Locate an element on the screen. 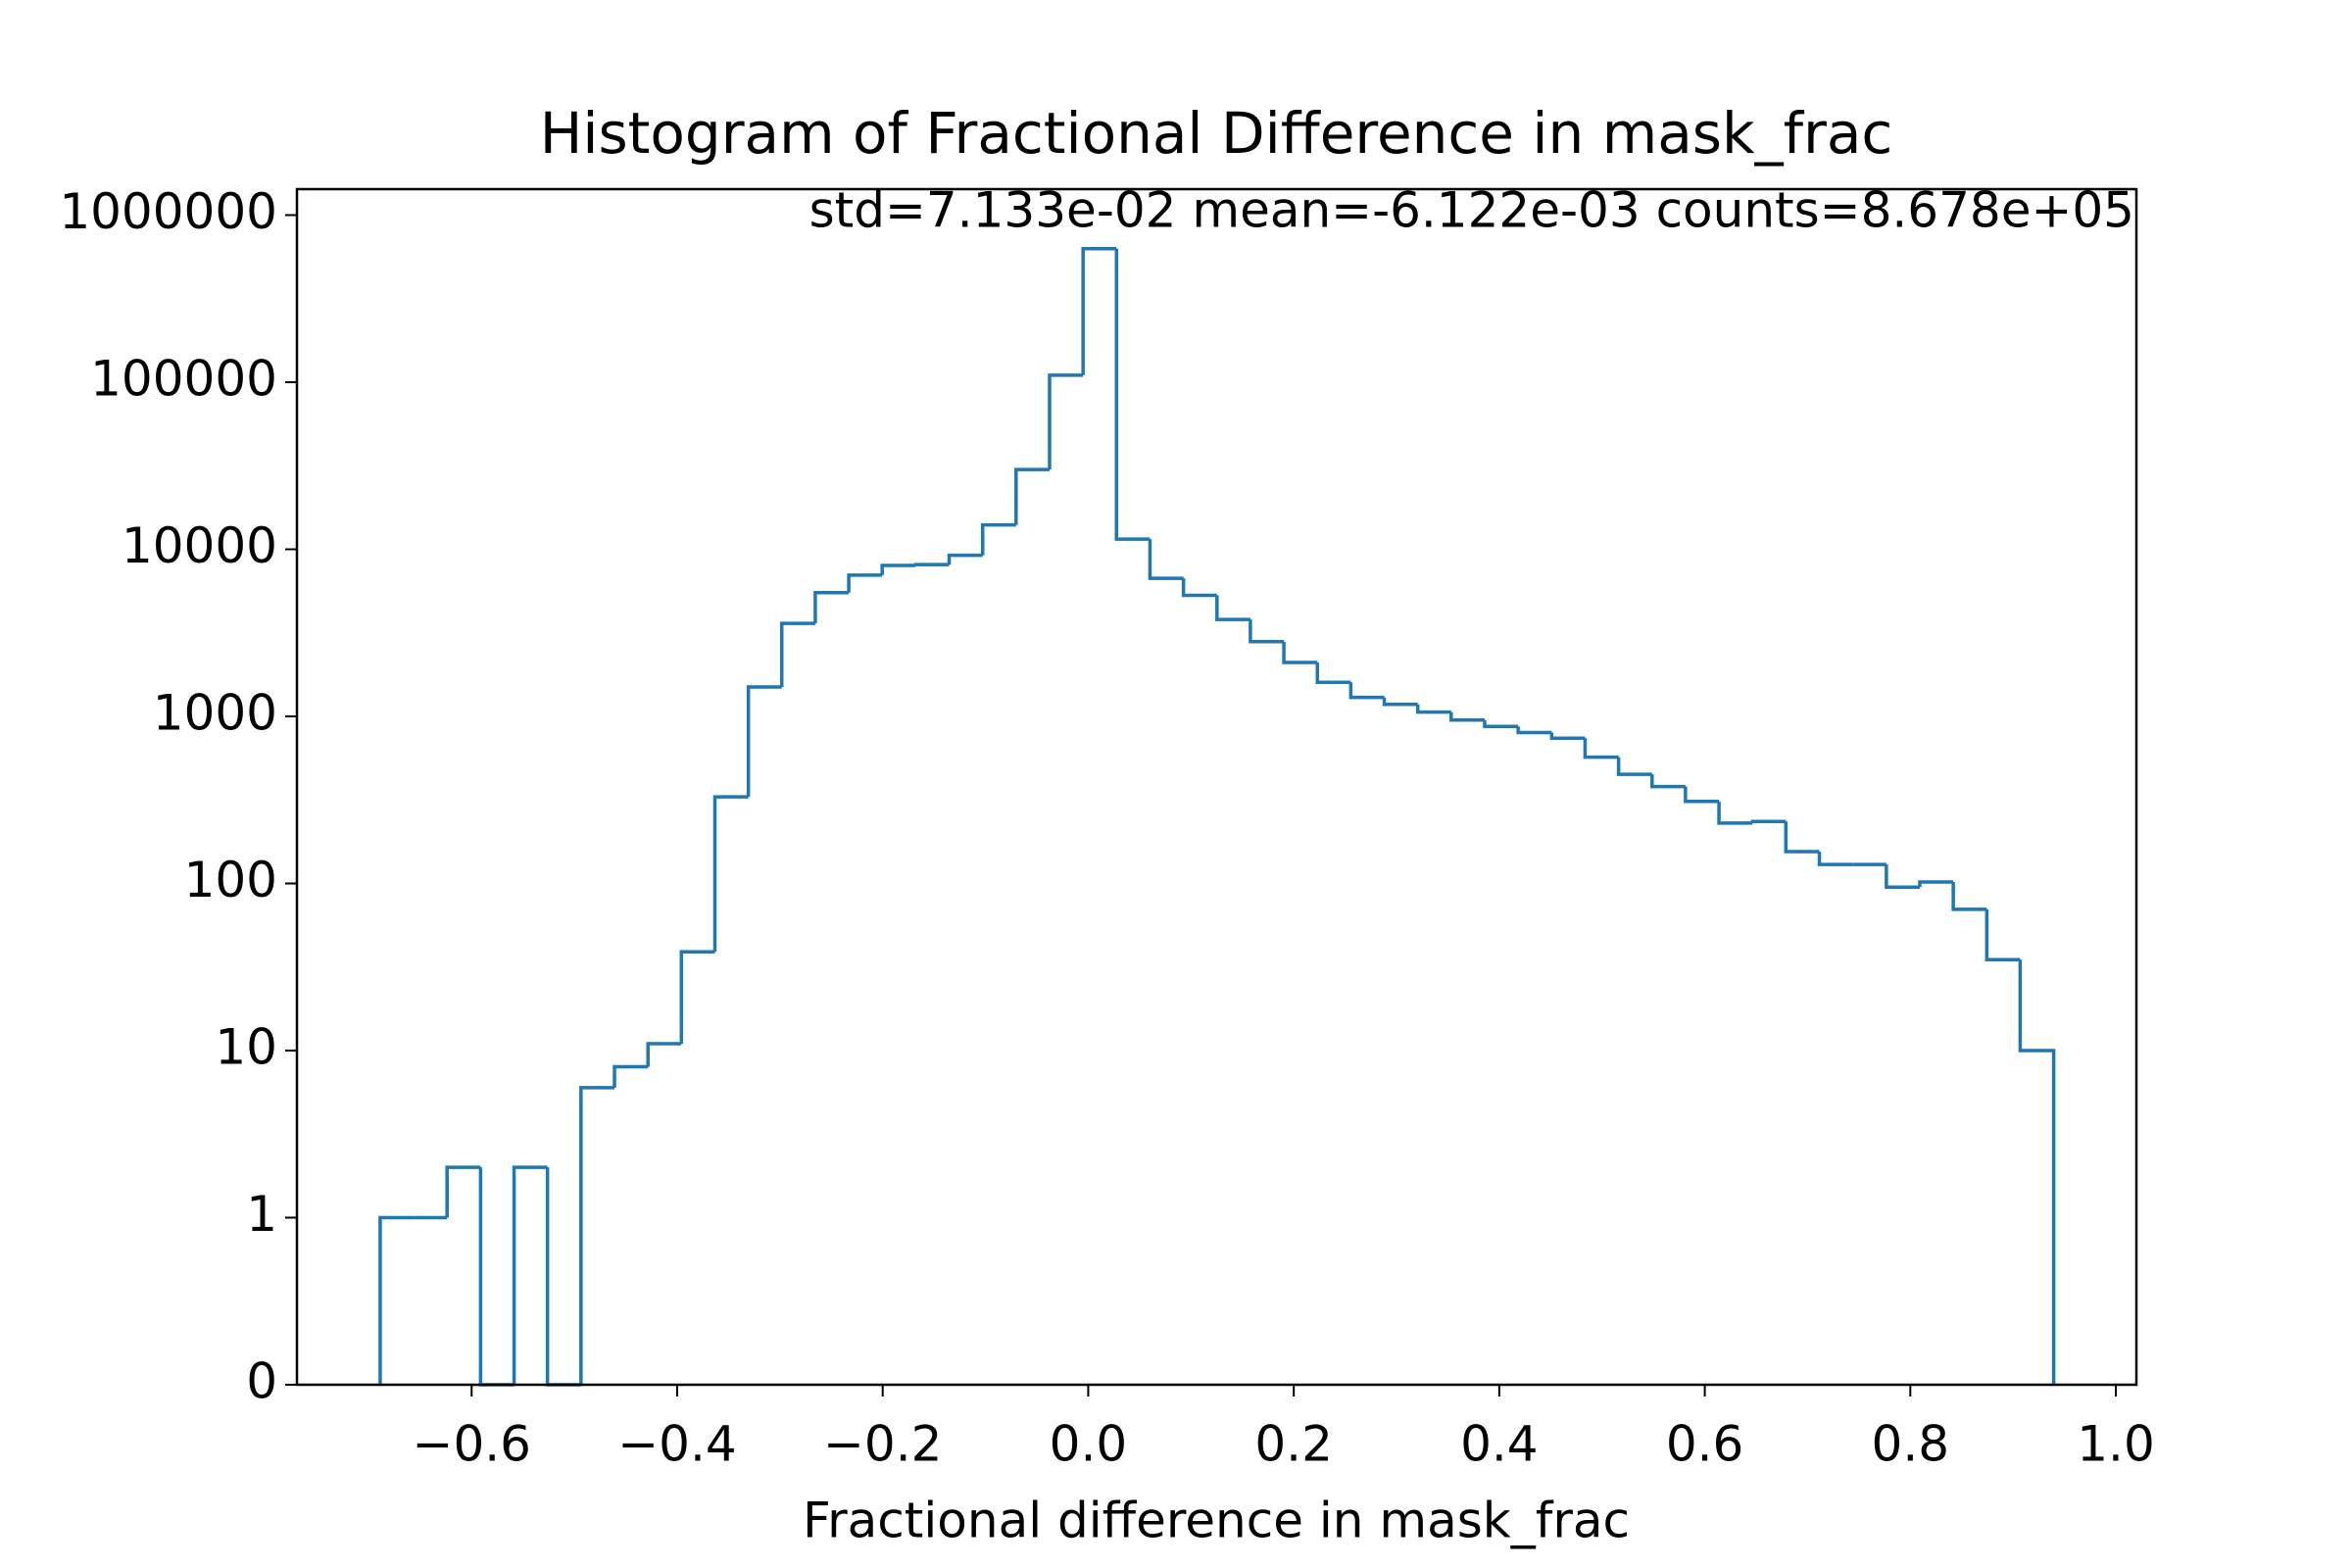 This screenshot has width=2352, height=1568. y-tick-label: 1 is located at coordinates (261, 1214).